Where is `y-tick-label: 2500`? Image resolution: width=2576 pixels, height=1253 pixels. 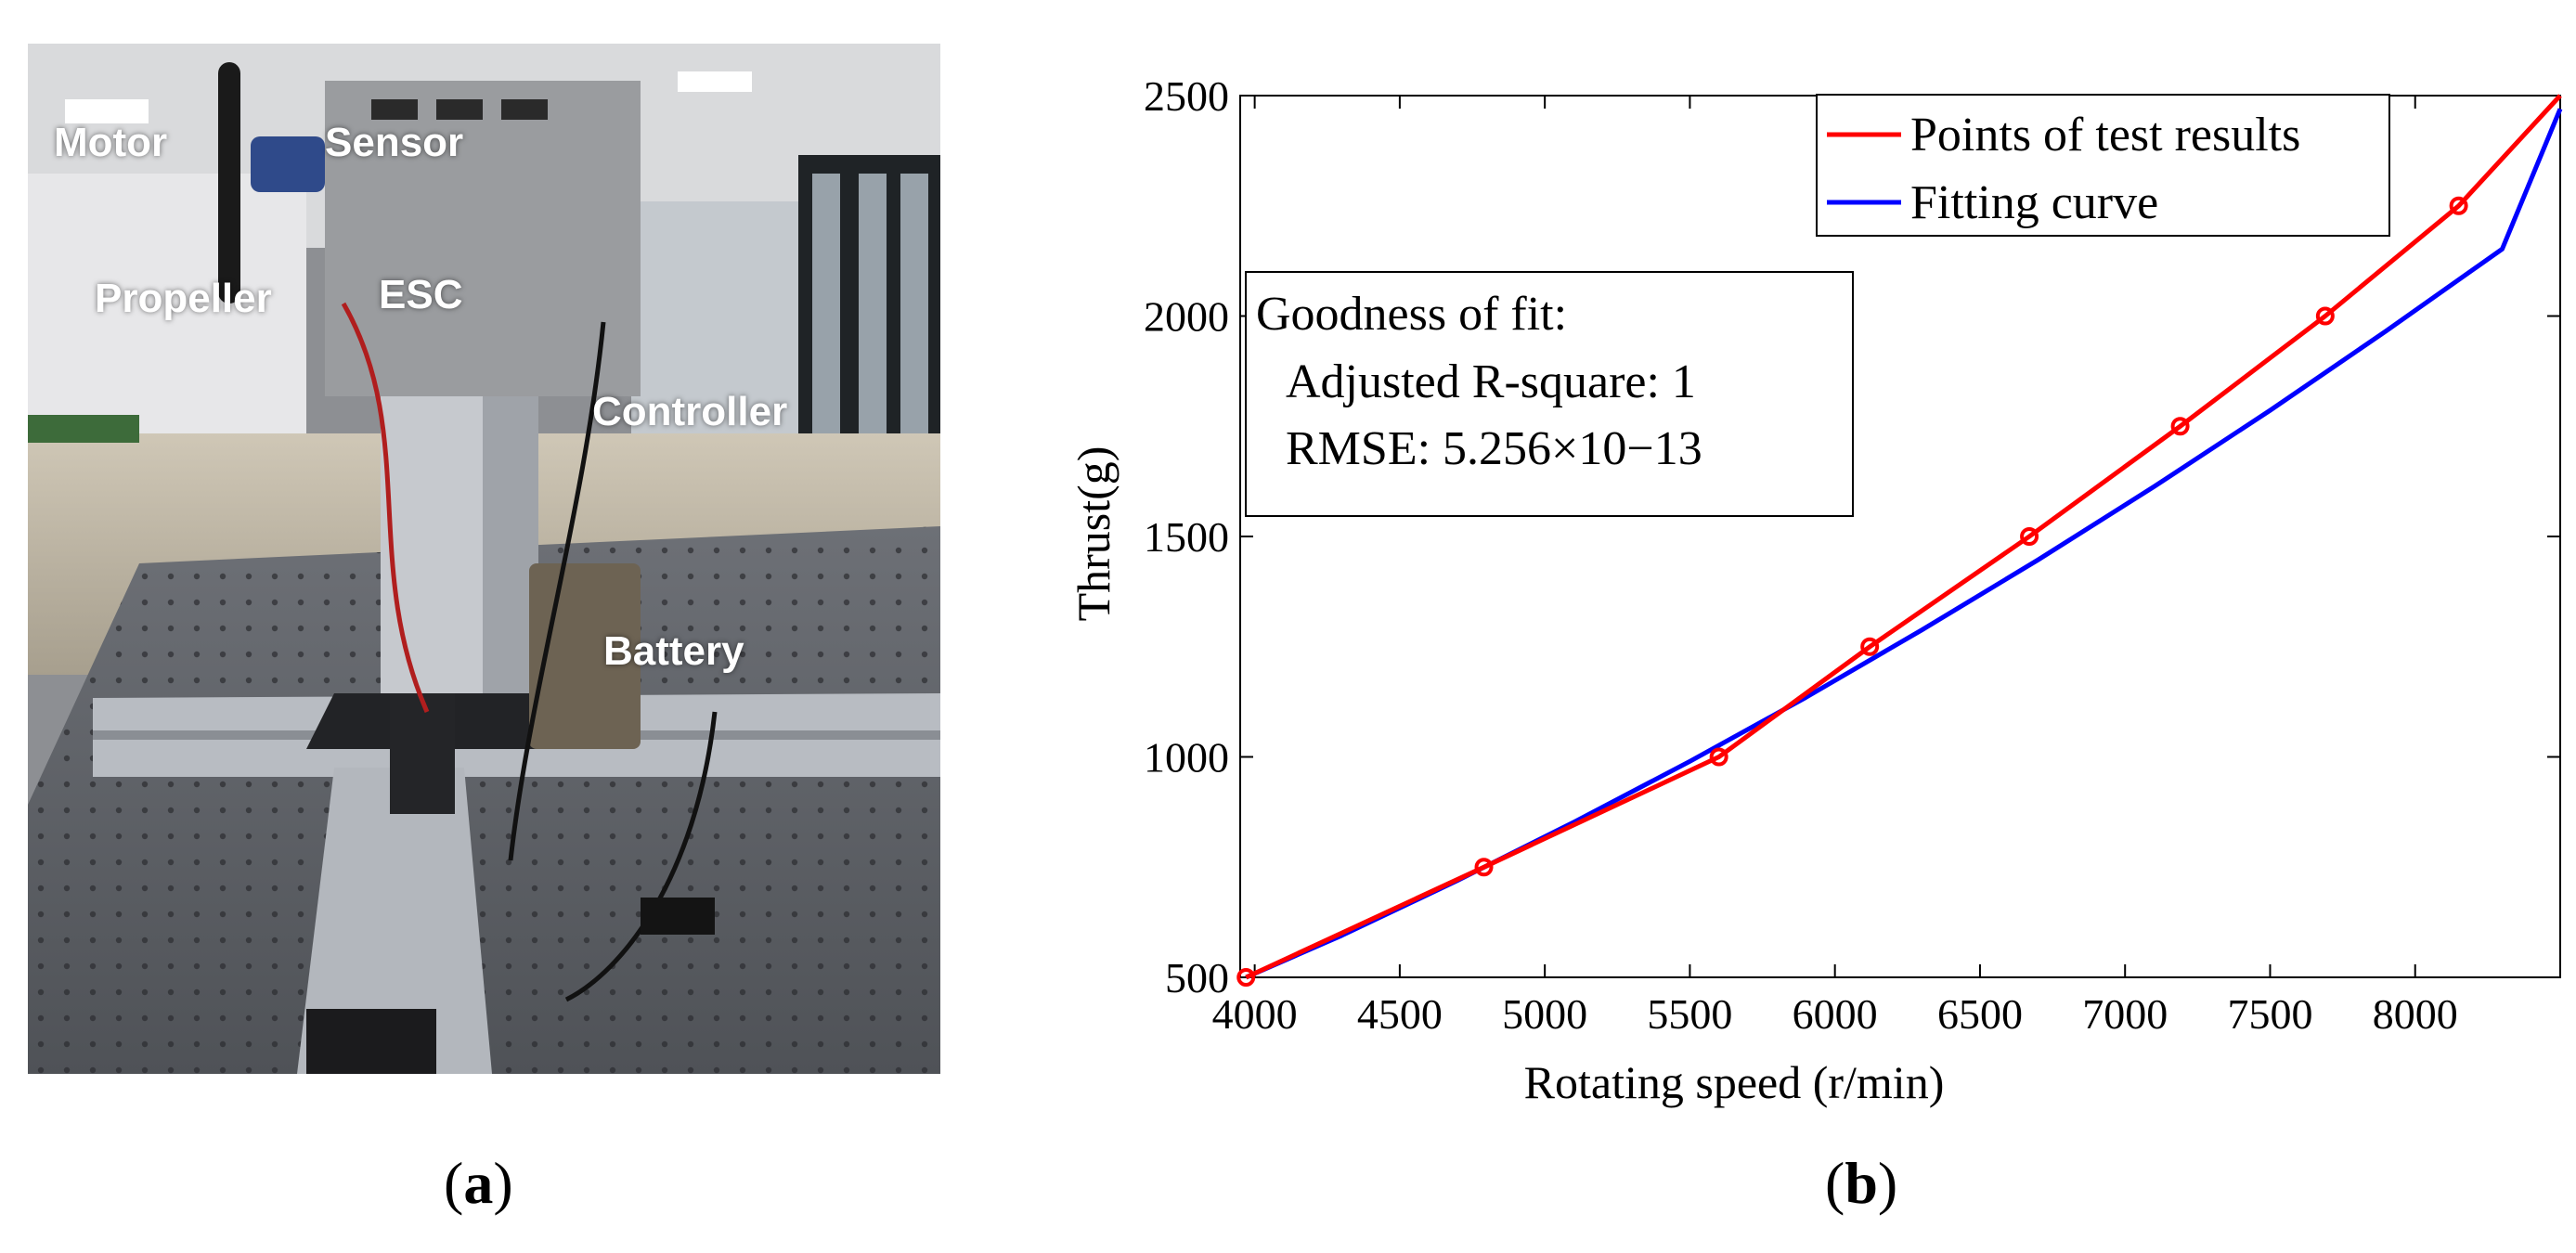 y-tick-label: 2500 is located at coordinates (1186, 96).